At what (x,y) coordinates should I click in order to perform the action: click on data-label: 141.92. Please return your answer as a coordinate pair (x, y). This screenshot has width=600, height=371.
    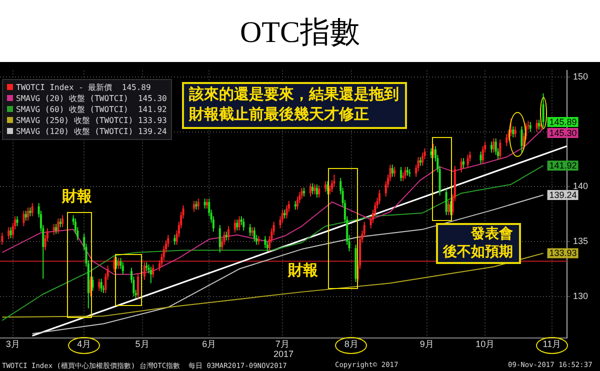
    Looking at the image, I should click on (563, 165).